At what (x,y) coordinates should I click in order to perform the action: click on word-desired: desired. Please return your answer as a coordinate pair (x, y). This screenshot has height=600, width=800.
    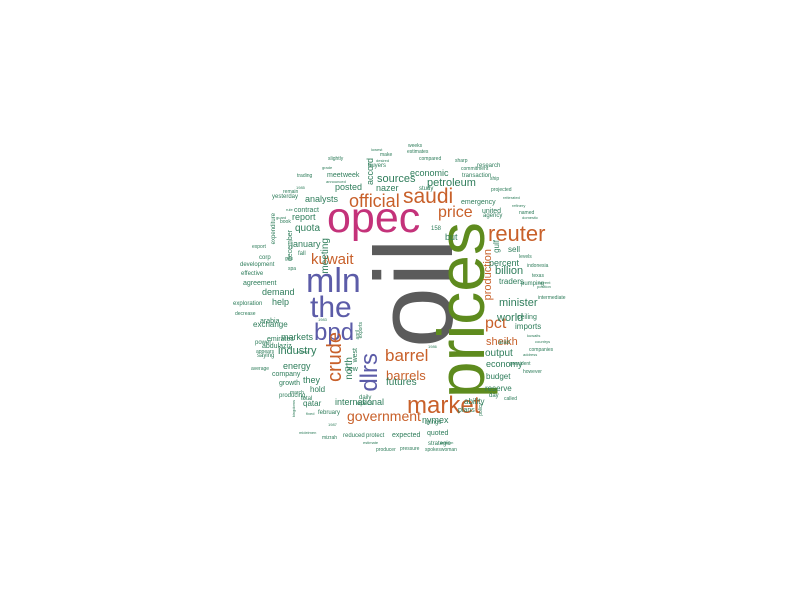
    Looking at the image, I should click on (383, 160).